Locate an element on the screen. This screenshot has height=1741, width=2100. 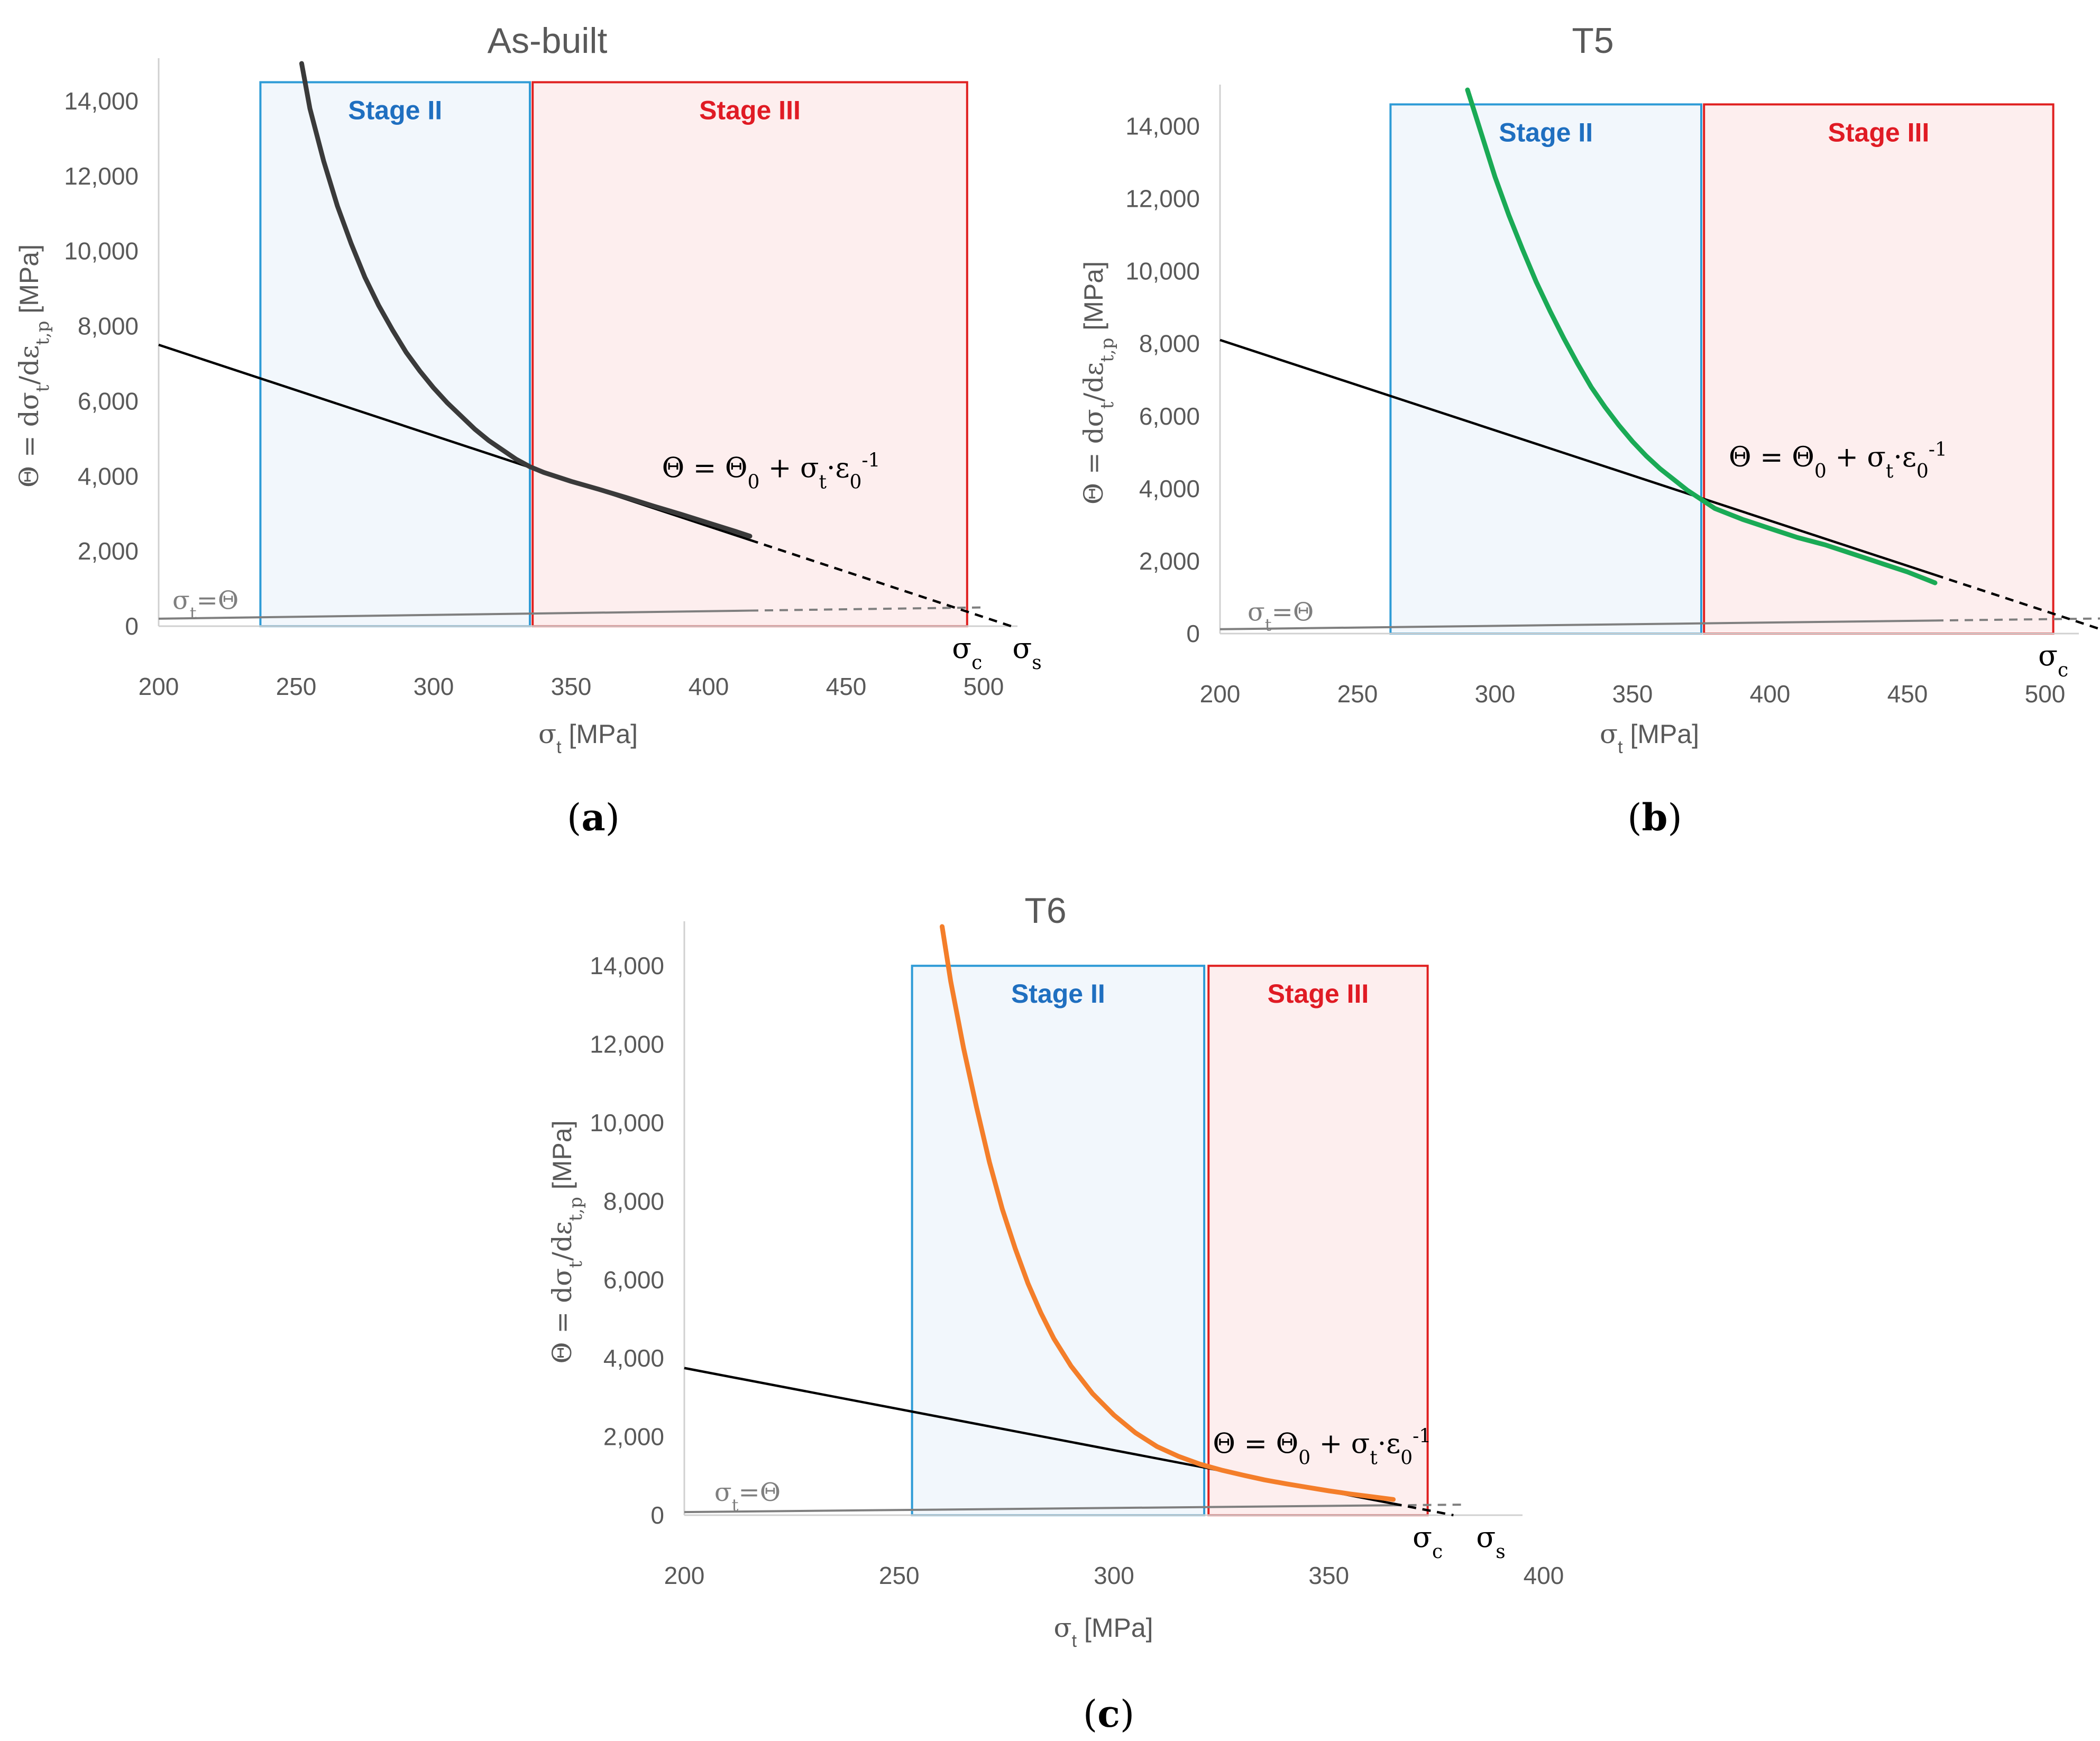
chart-title: T6 is located at coordinates (1045, 911).